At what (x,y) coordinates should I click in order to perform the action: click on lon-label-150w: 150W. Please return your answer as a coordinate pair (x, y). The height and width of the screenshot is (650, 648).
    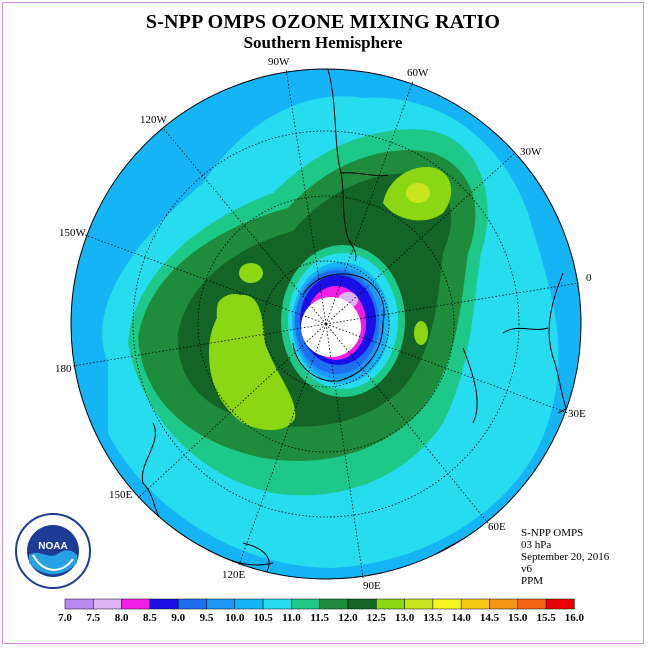
    Looking at the image, I should click on (73, 233).